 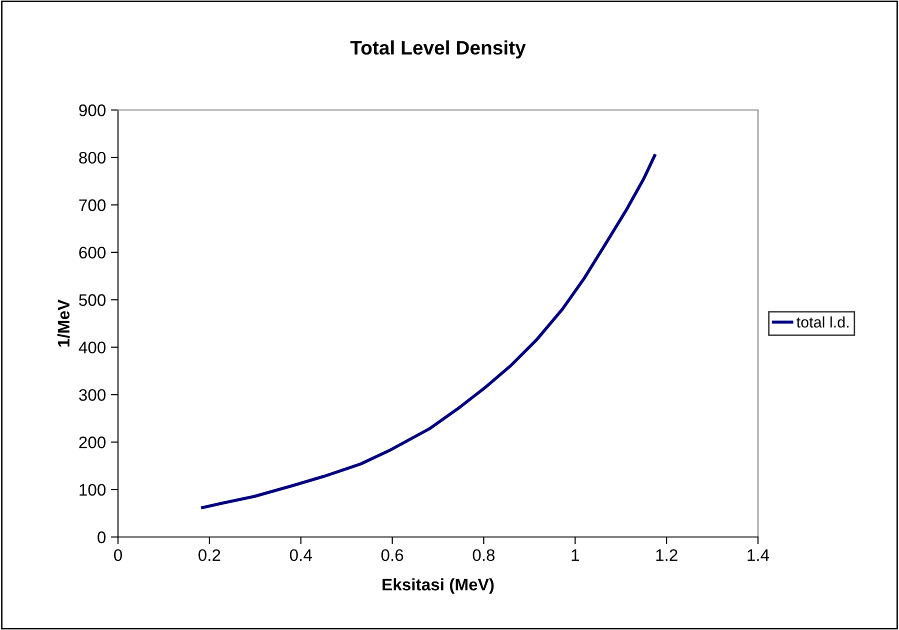 What do you see at coordinates (759, 555) in the screenshot?
I see `x-tick-label: 1.4` at bounding box center [759, 555].